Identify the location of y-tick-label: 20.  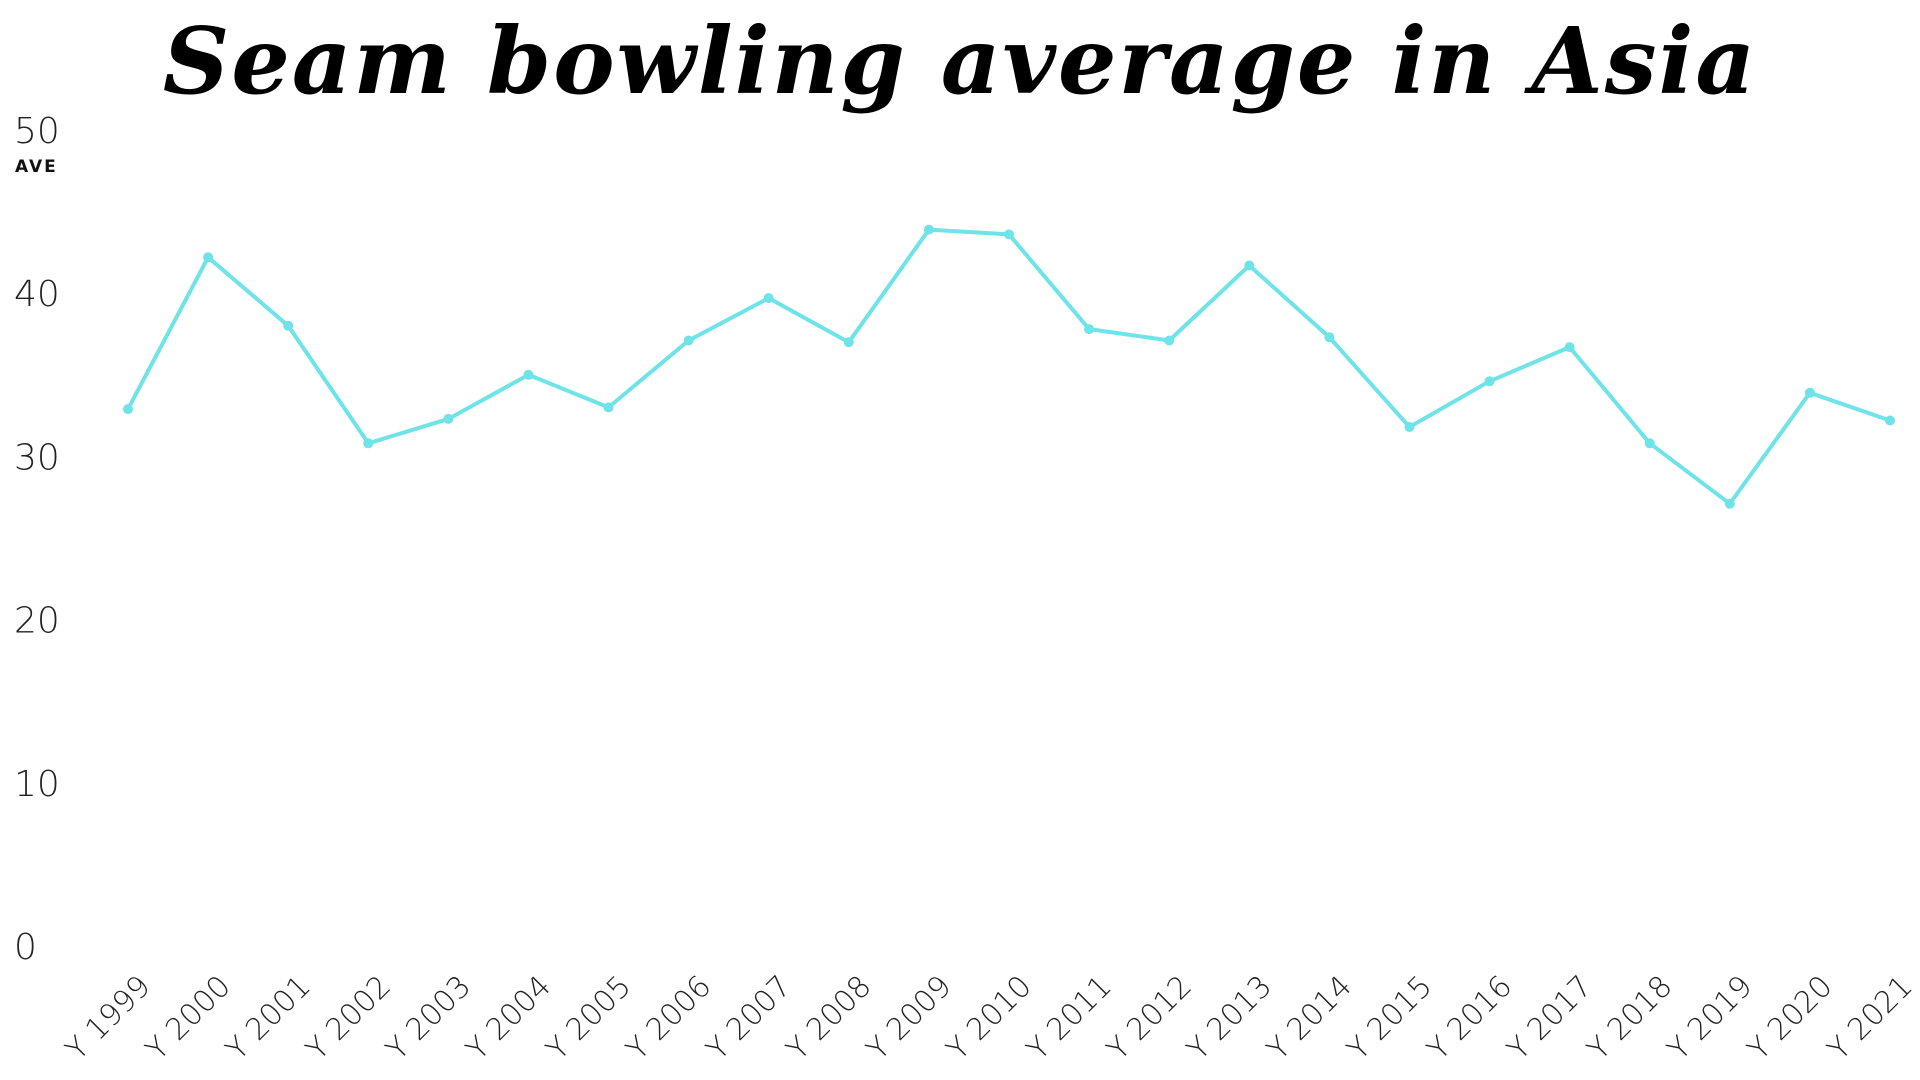
(37, 621).